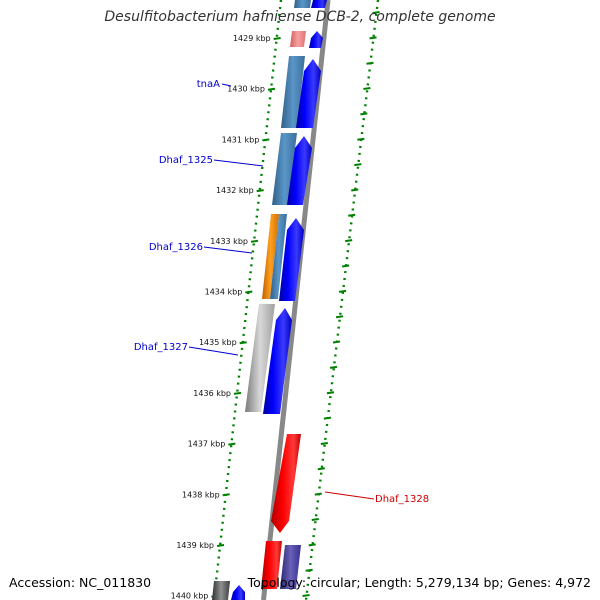 This screenshot has height=600, width=600. What do you see at coordinates (302, 4) in the screenshot?
I see `gene-block-top` at bounding box center [302, 4].